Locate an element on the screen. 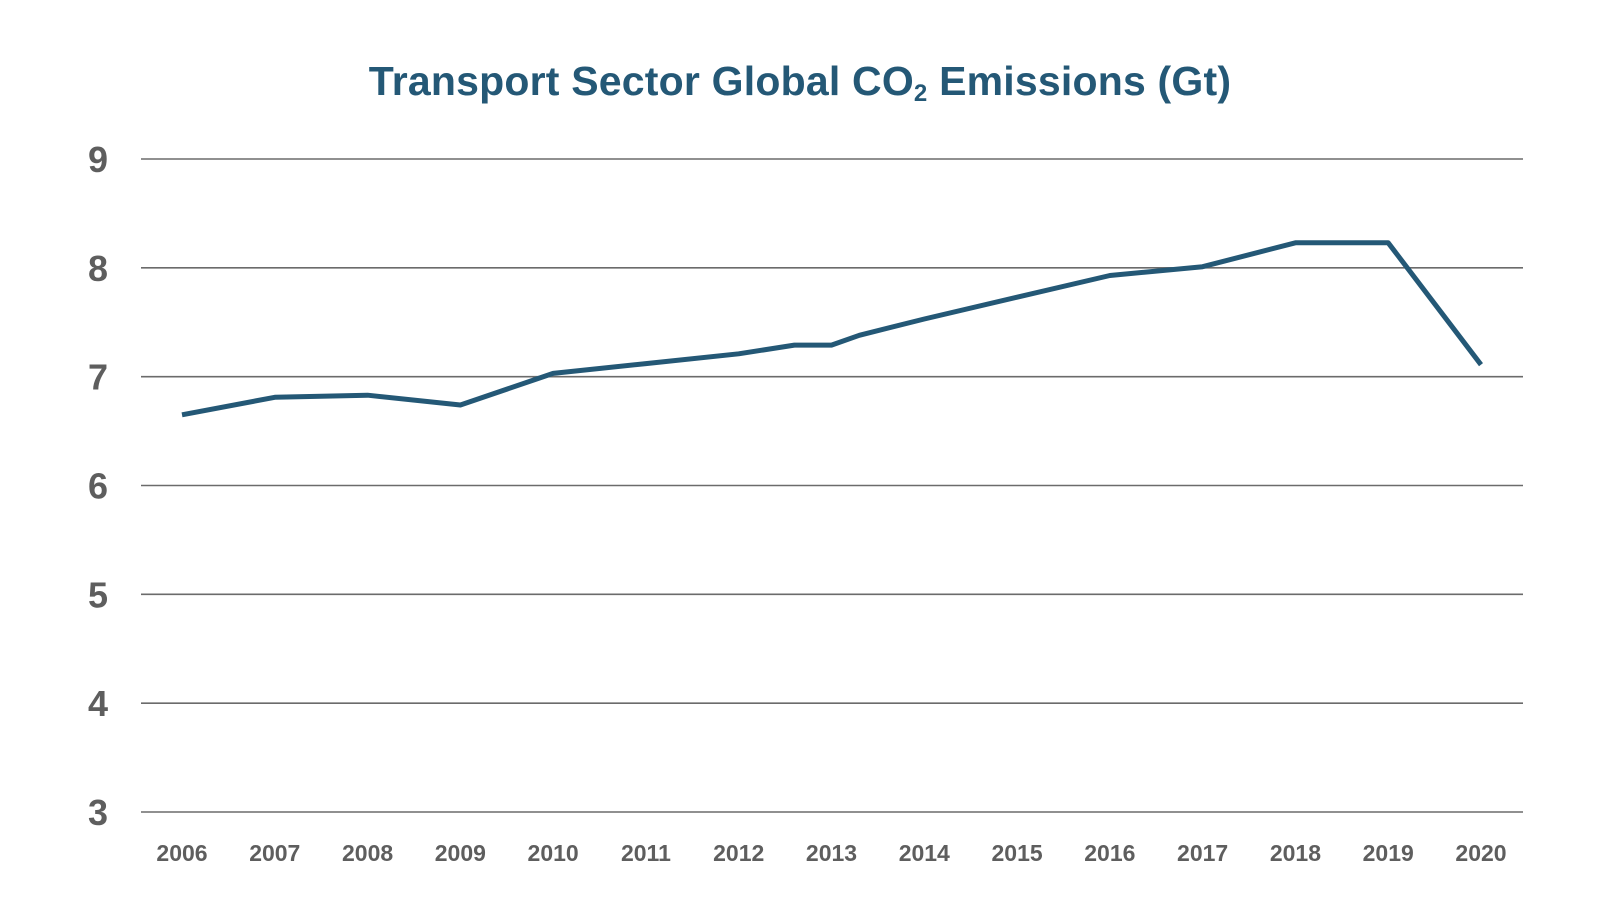  y-tick-label-7: 7 is located at coordinates (98, 377).